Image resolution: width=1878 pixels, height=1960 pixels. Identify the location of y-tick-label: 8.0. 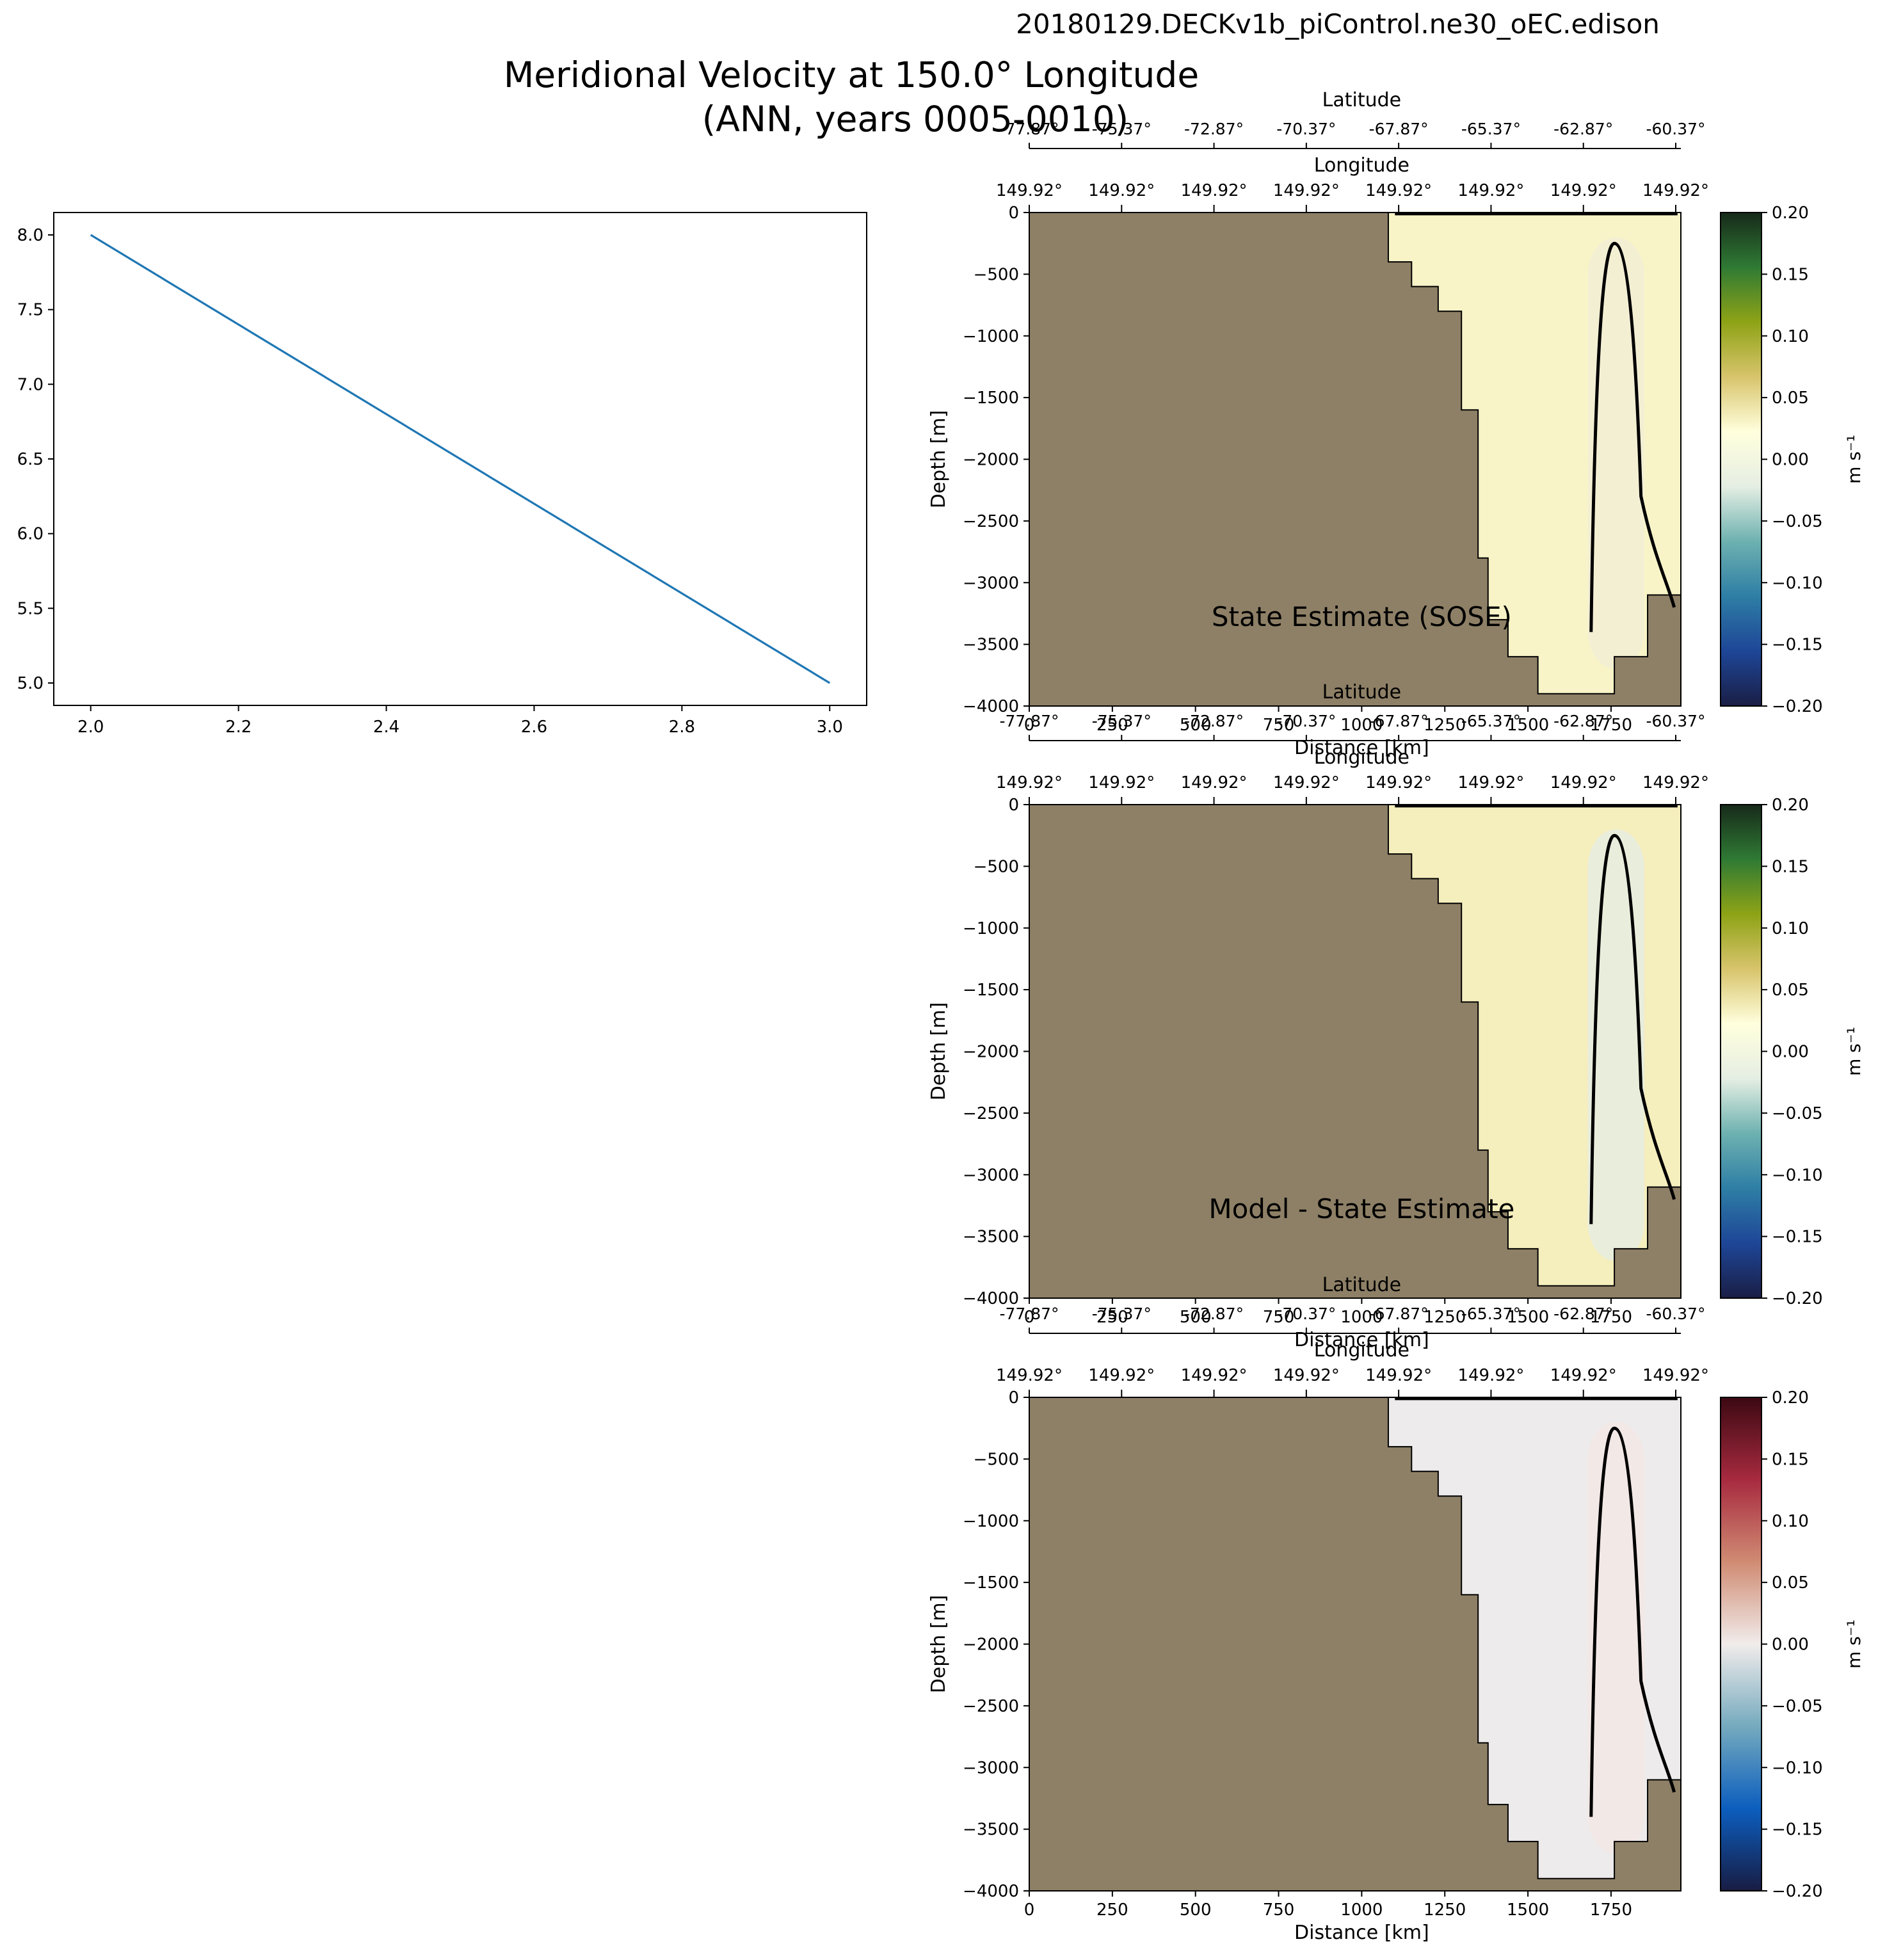
(31, 235).